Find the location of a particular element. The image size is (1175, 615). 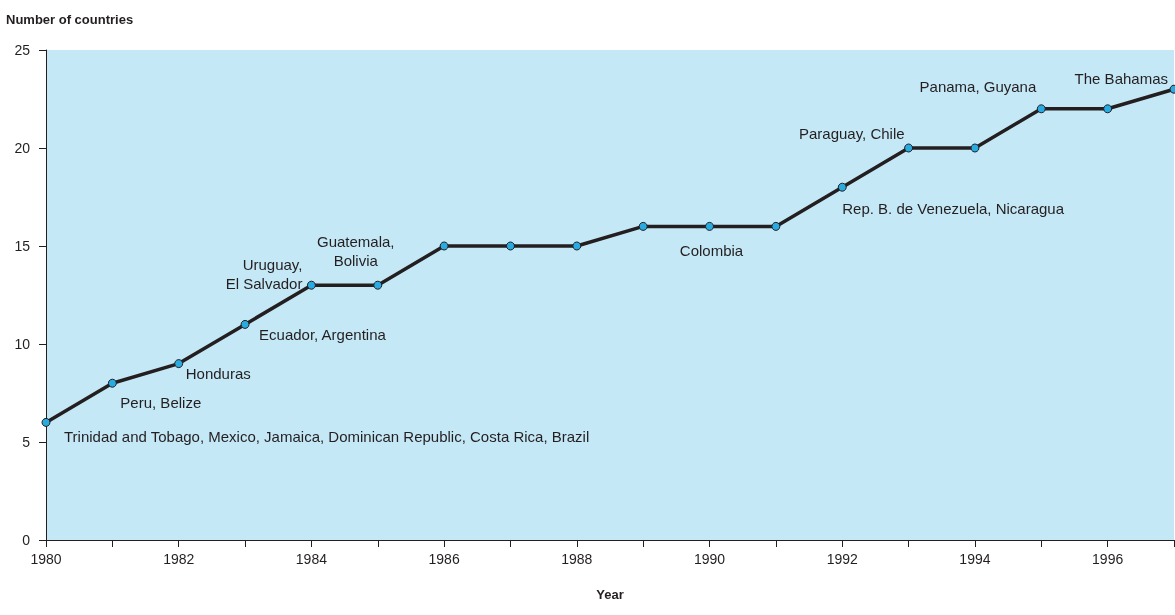

y-tick-label: 0 is located at coordinates (26, 540).